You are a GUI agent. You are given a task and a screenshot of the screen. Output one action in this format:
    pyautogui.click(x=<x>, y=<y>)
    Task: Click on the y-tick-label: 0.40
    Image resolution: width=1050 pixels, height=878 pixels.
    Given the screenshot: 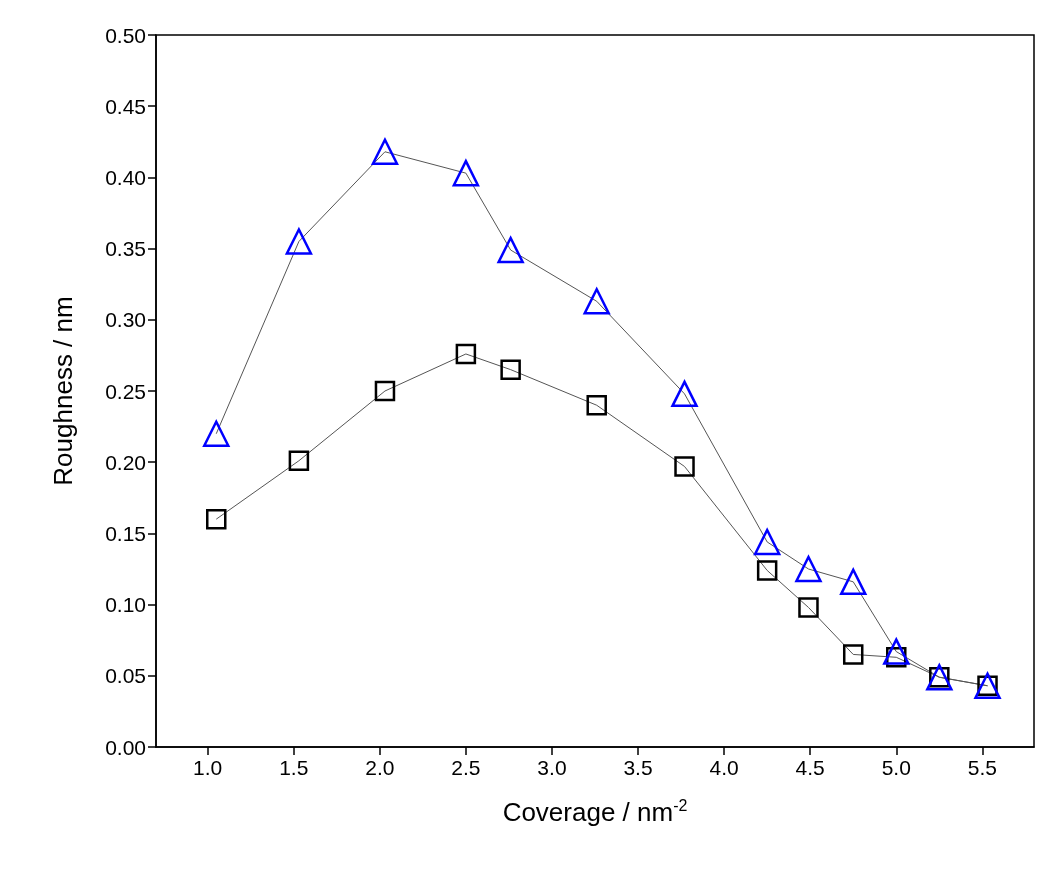 What is the action you would take?
    pyautogui.click(x=125, y=177)
    